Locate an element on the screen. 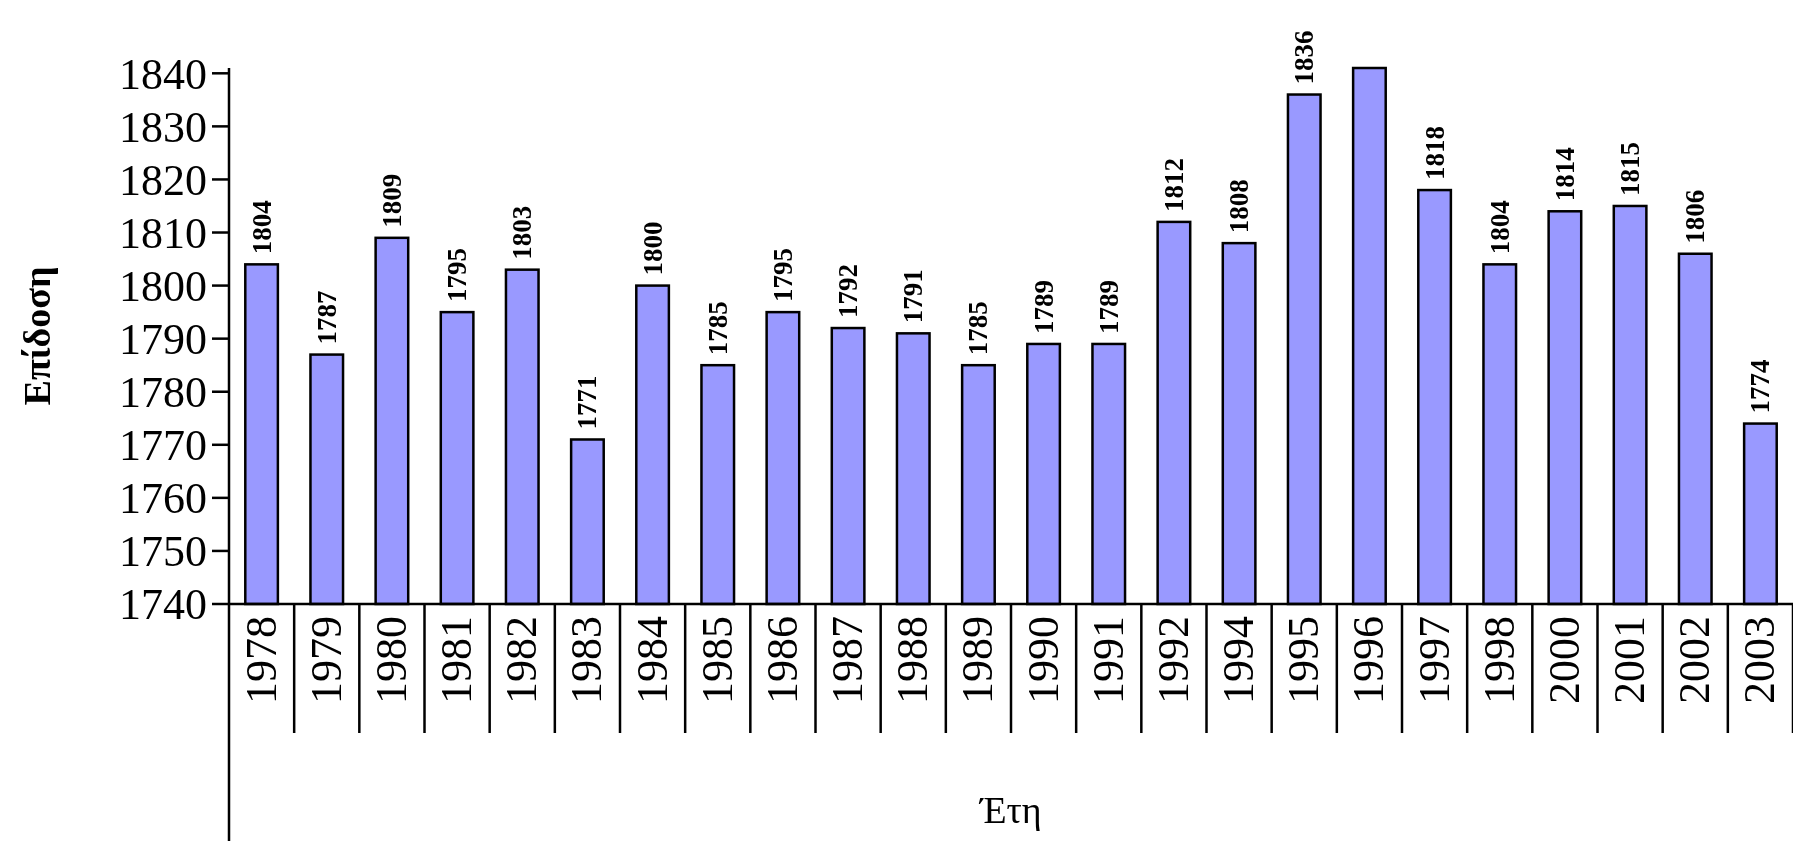  x-tick-label: 1979 is located at coordinates (326, 660).